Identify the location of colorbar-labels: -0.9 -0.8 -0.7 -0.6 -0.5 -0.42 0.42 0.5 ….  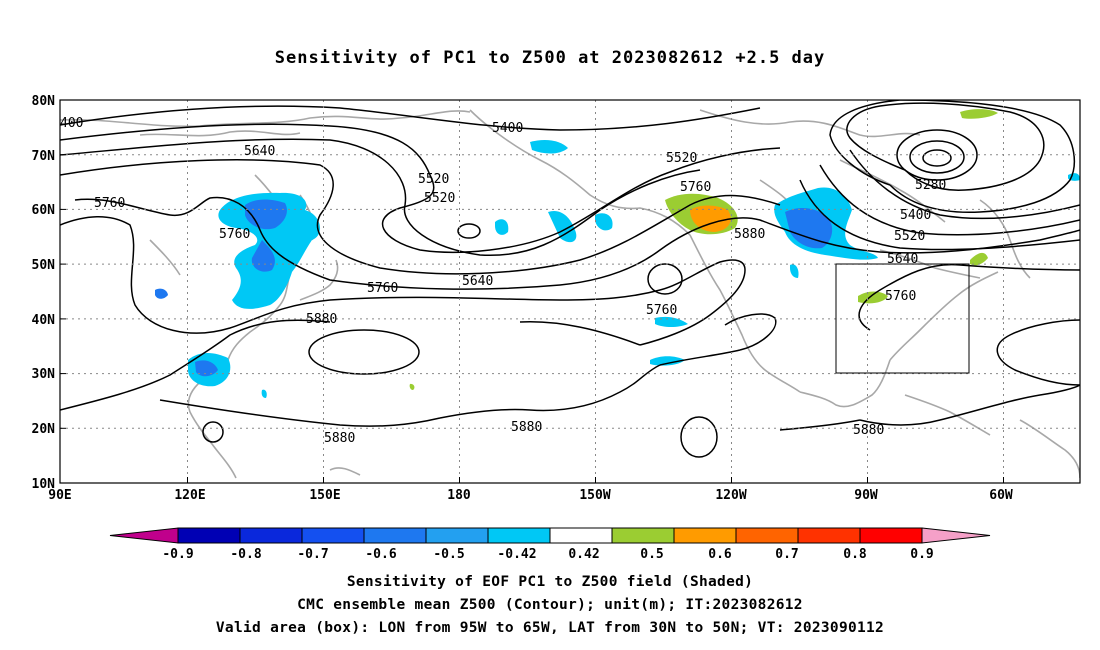
(547, 554).